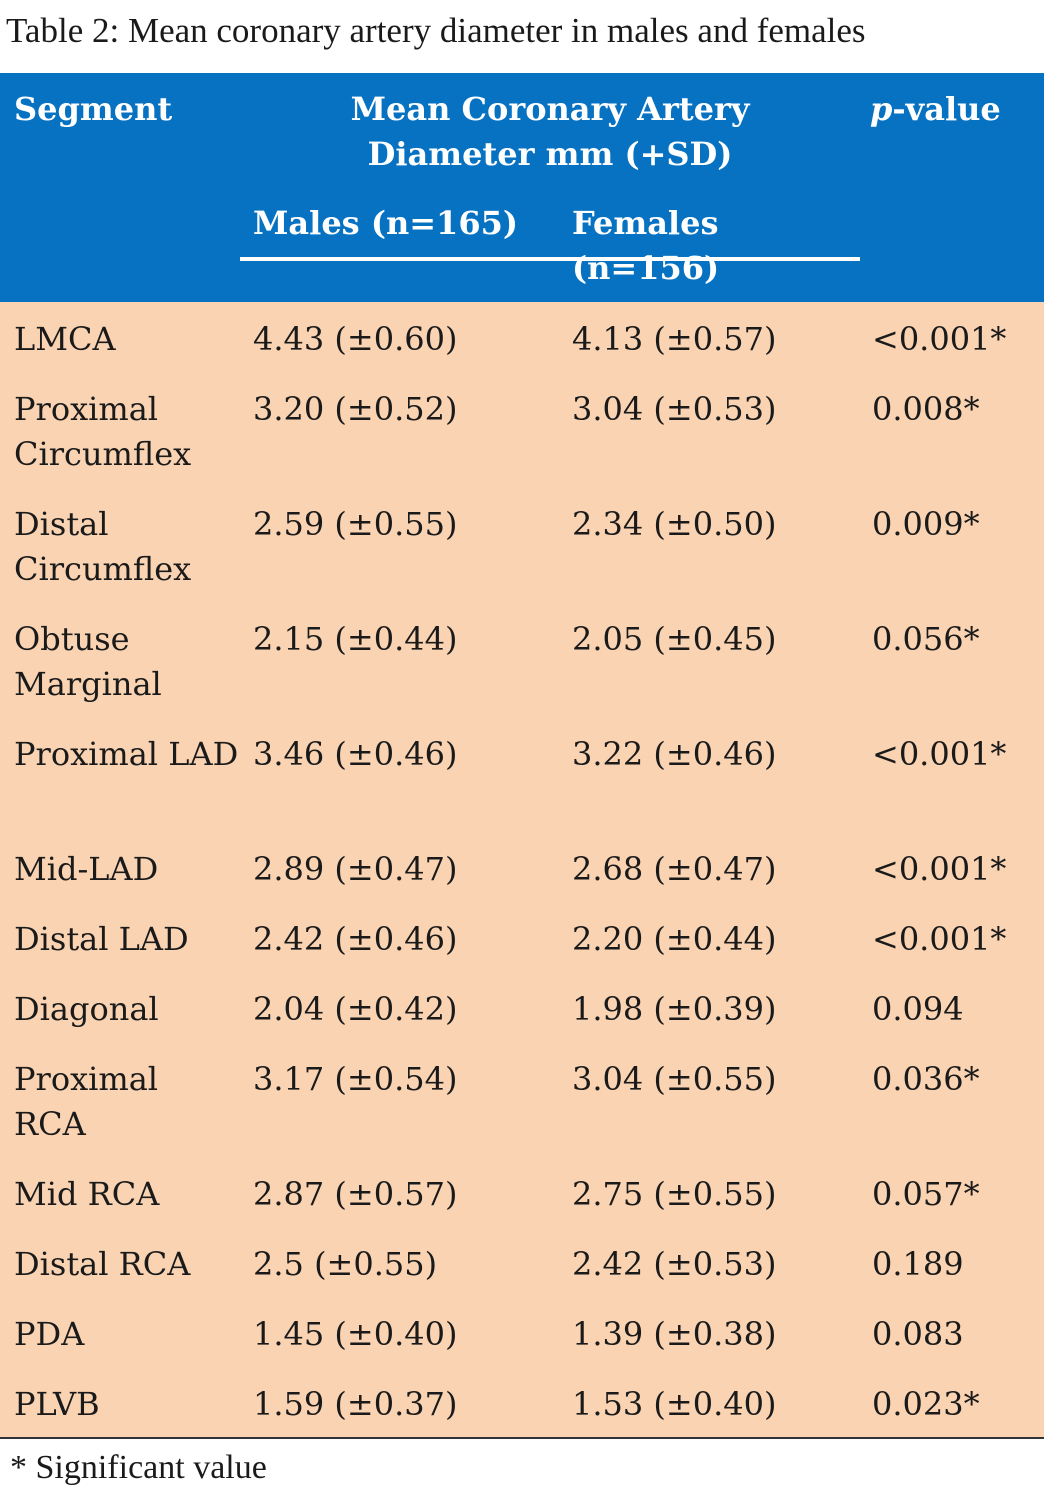  What do you see at coordinates (550, 154) in the screenshot?
I see `header-mean-line2: Diameter mm (+SD)` at bounding box center [550, 154].